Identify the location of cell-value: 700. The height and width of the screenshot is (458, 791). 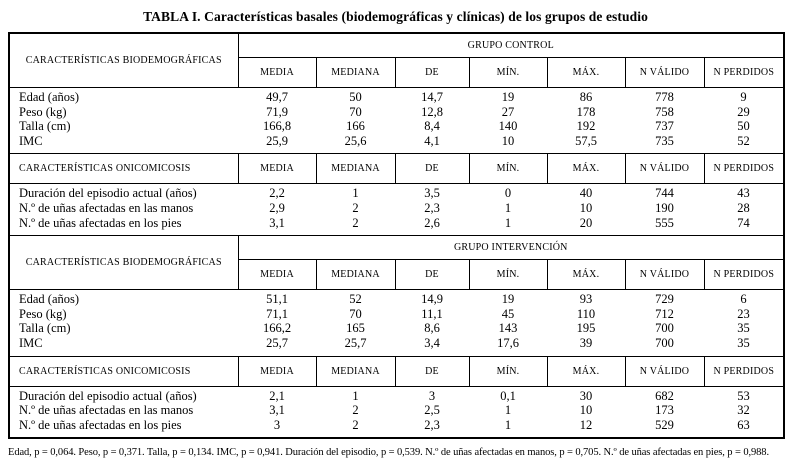
(664, 328).